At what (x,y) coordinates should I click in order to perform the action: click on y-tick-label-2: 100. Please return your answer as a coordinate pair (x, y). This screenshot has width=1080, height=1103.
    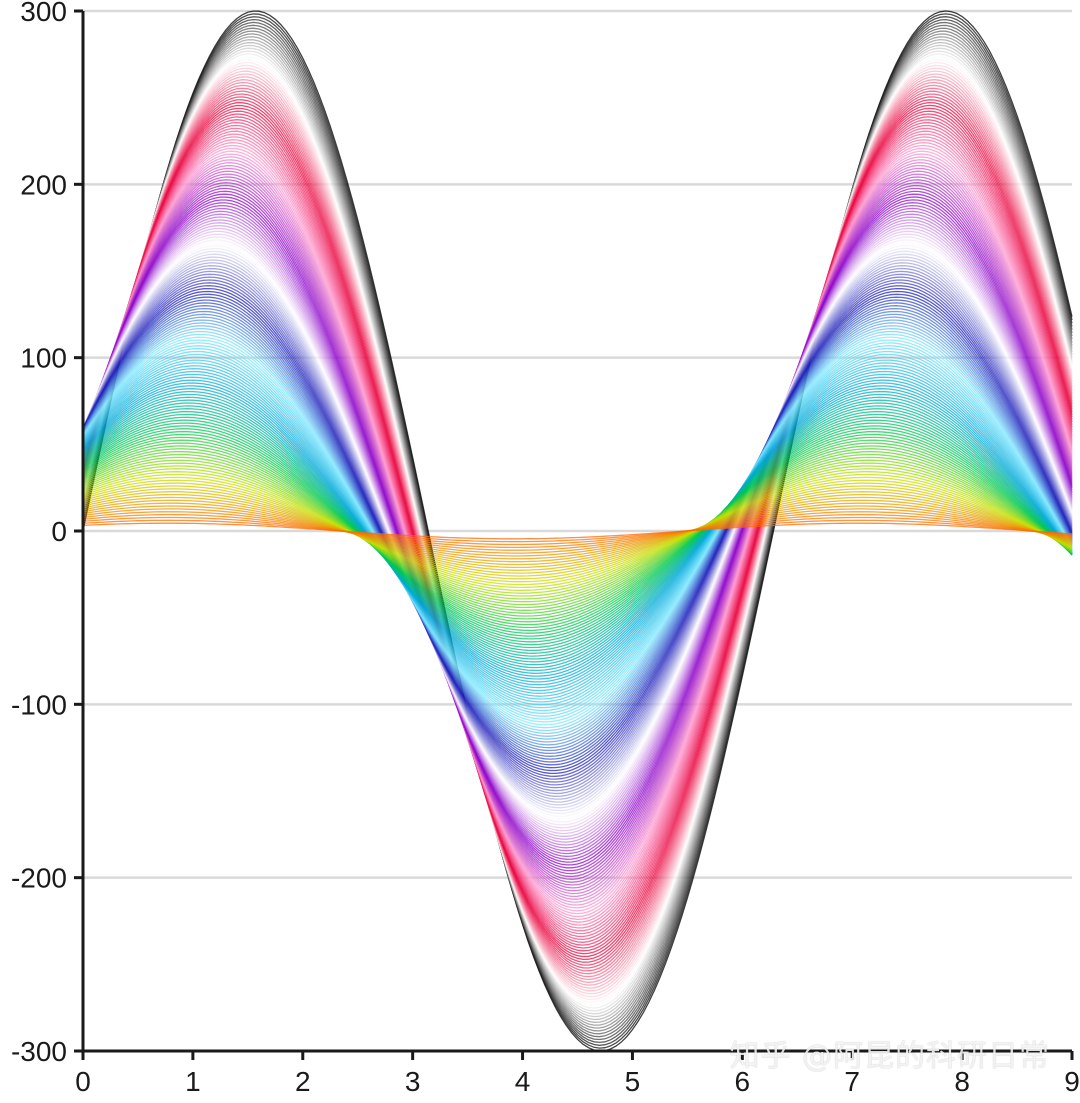
    Looking at the image, I should click on (43, 358).